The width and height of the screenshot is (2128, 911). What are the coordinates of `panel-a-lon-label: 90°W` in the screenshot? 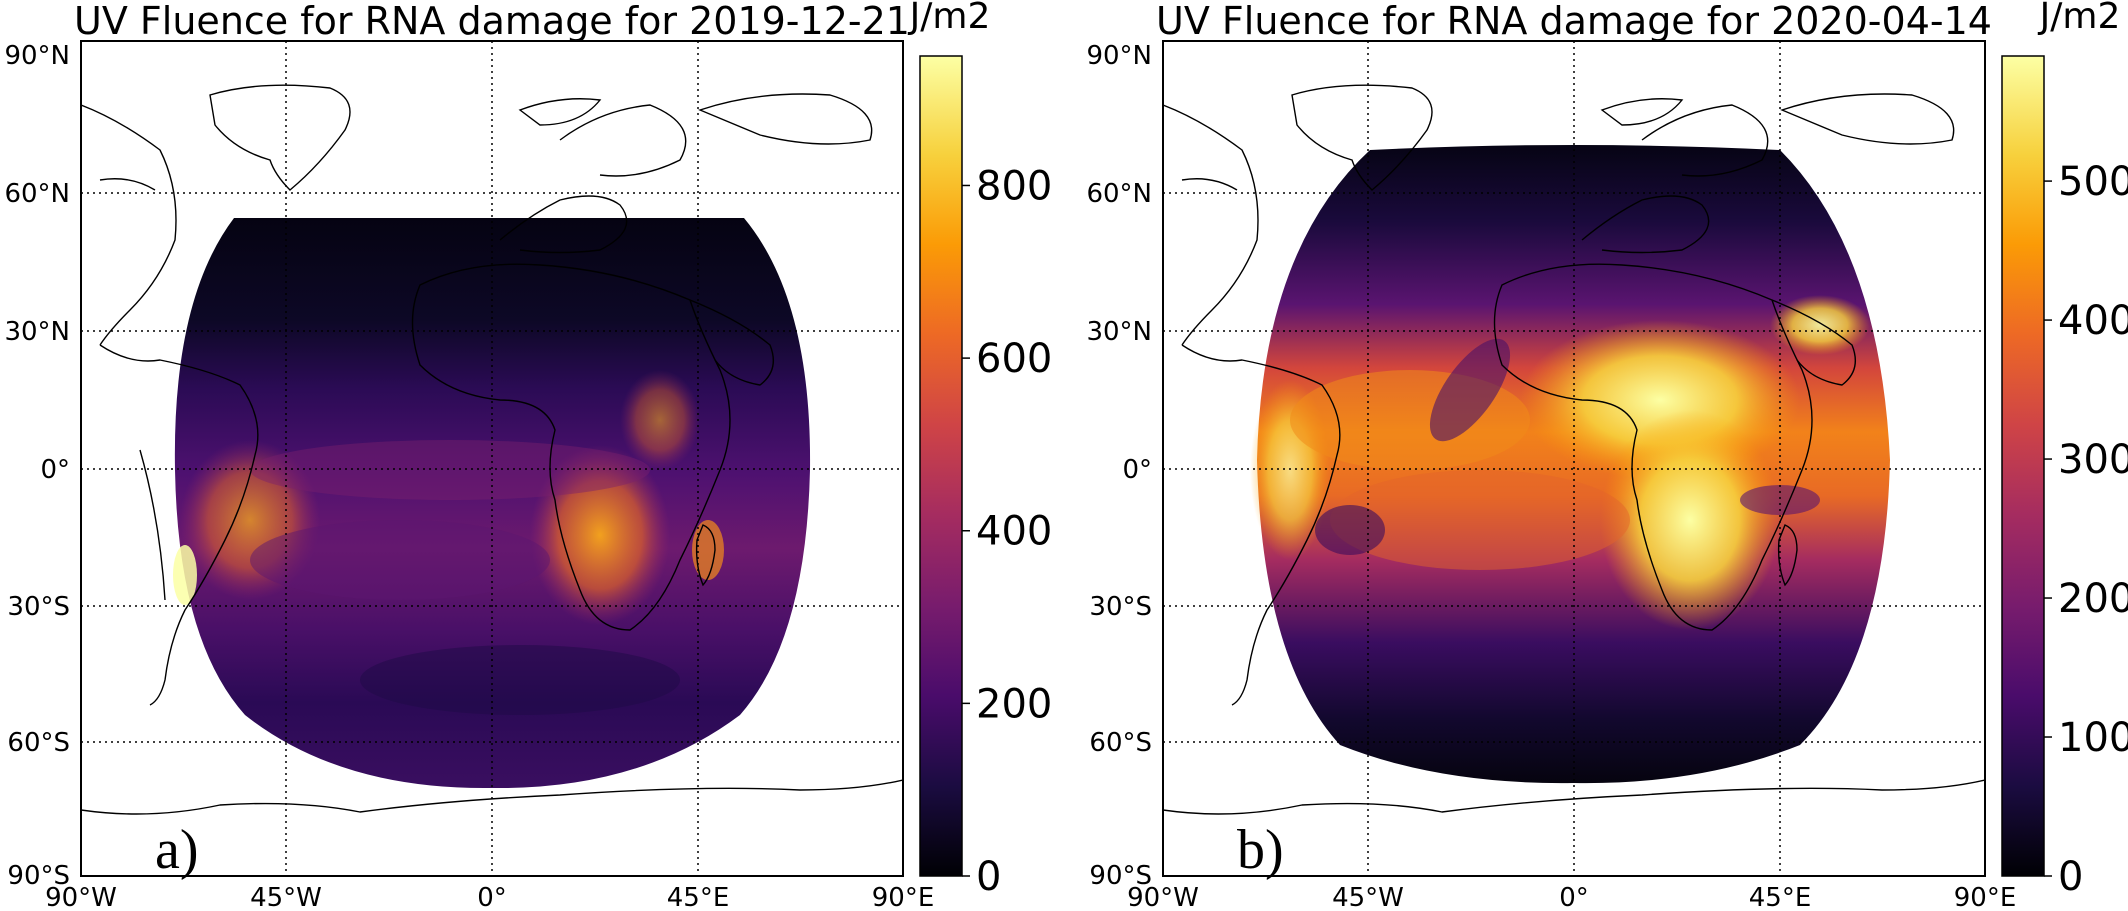 It's located at (81, 897).